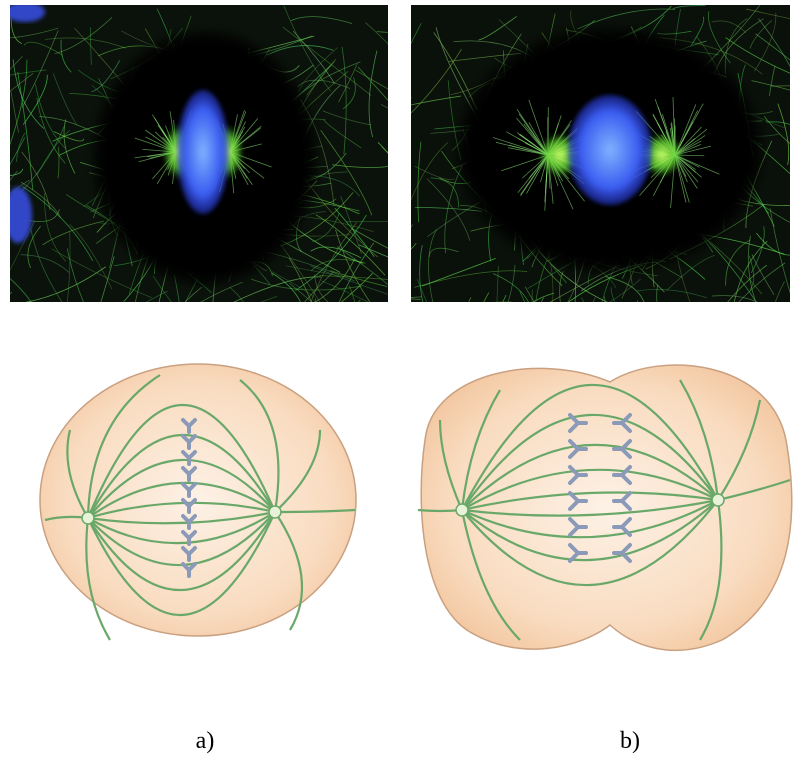 The height and width of the screenshot is (782, 793). Describe the element at coordinates (88, 518) in the screenshot. I see `centrosome` at that location.